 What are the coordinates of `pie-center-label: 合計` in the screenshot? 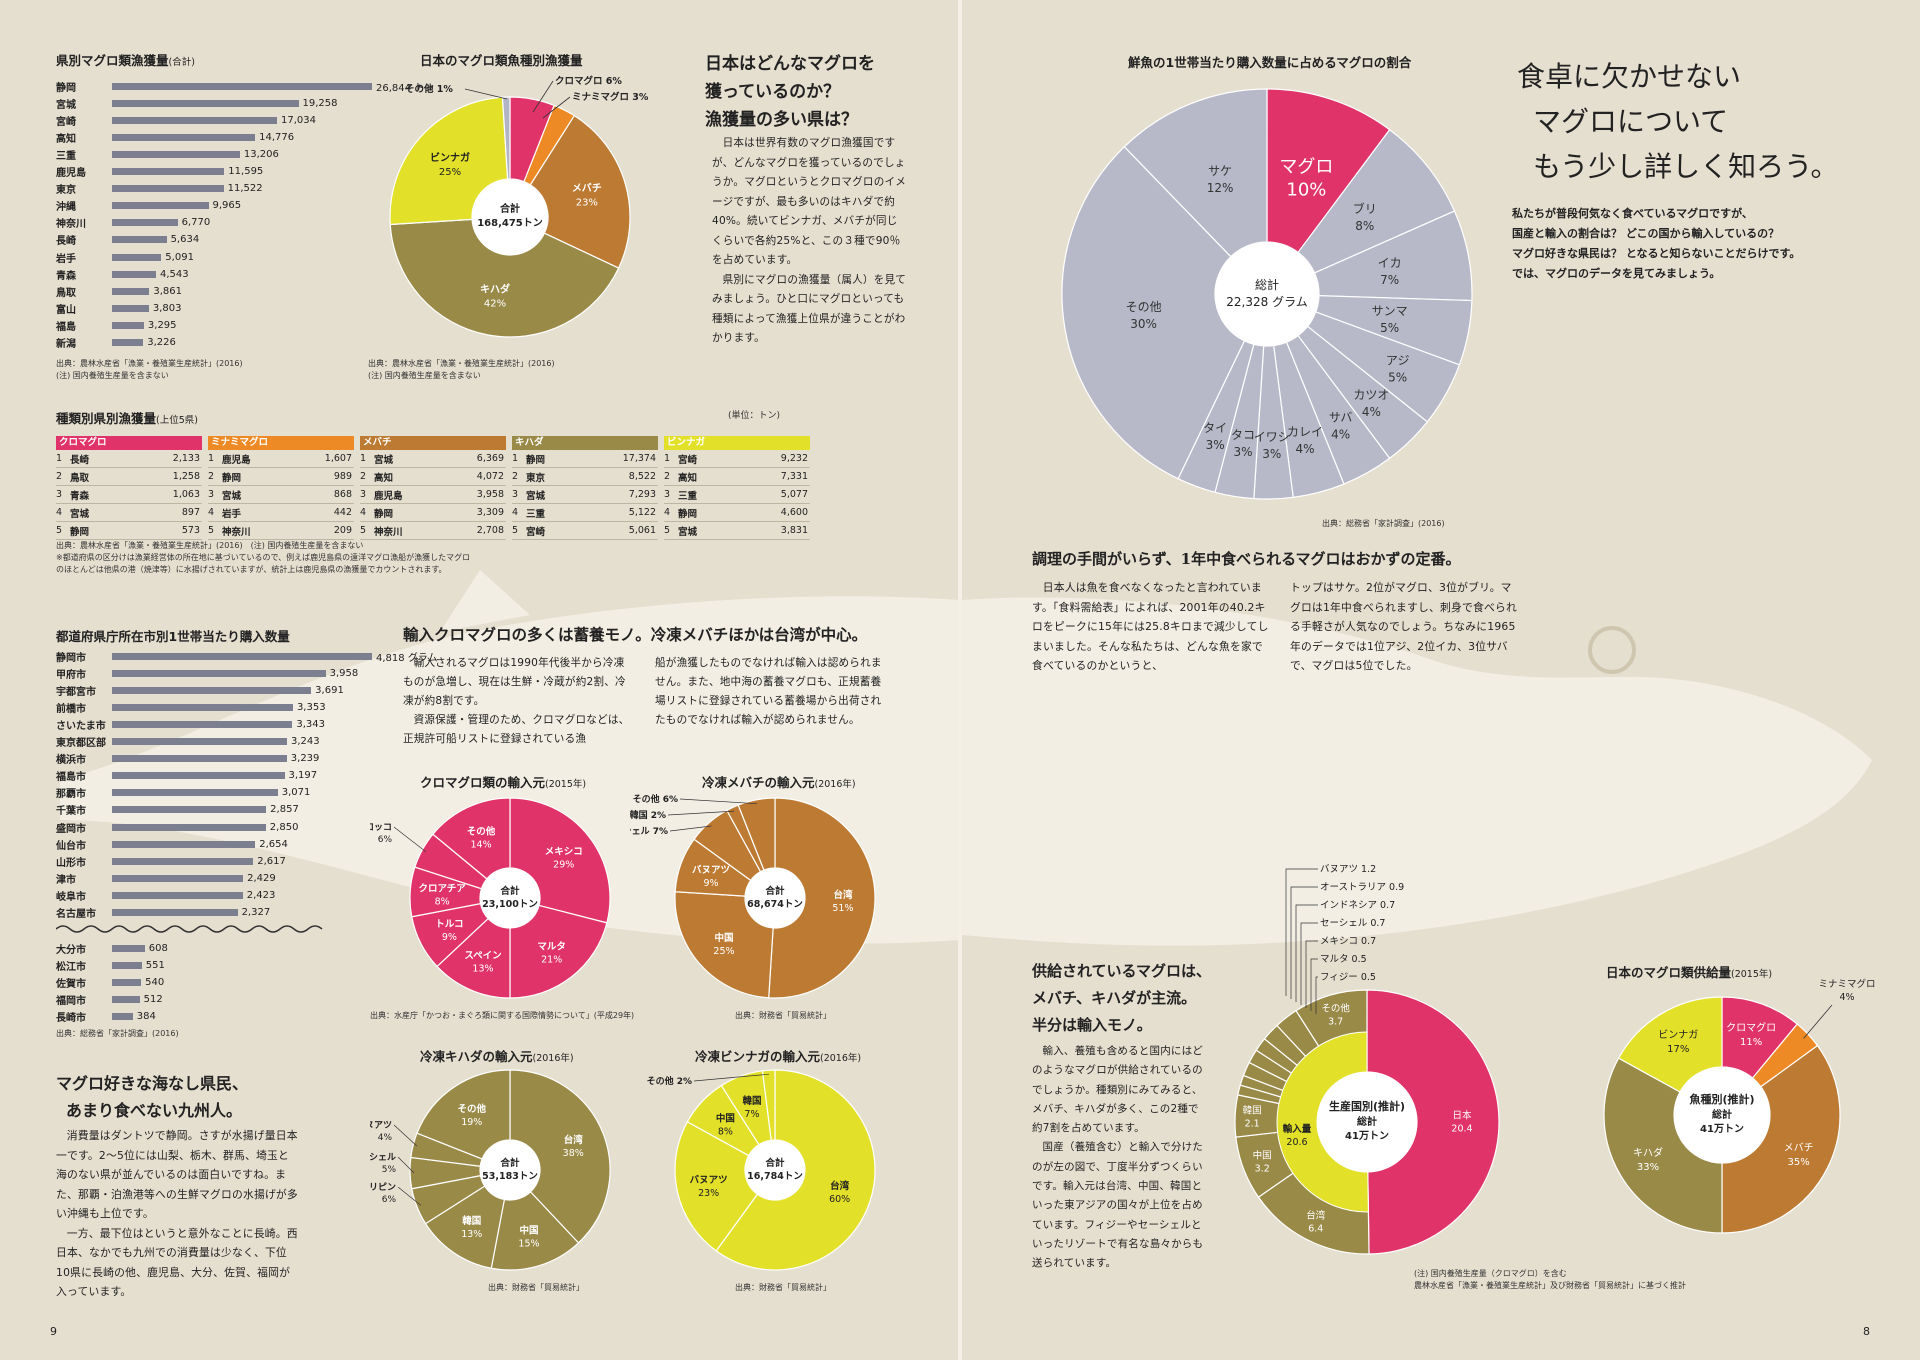 It's located at (510, 891).